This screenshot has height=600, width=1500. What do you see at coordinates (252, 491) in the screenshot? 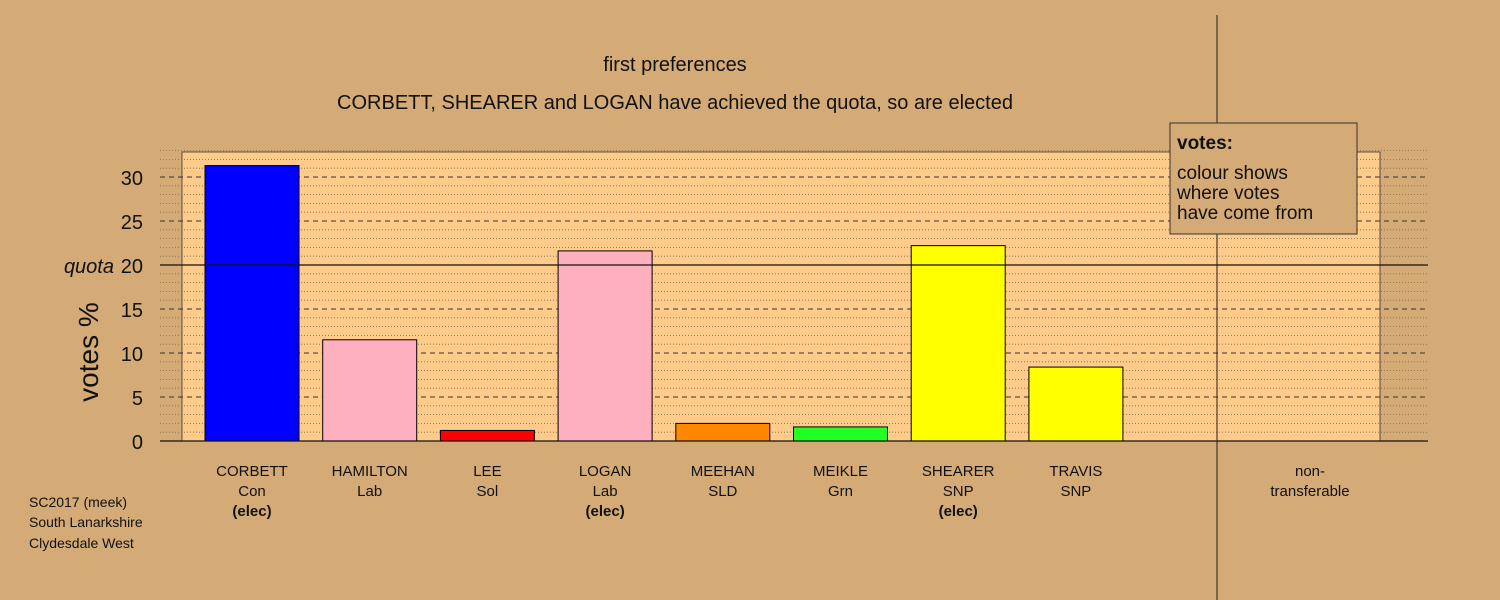
I see `candidate-party: Con` at bounding box center [252, 491].